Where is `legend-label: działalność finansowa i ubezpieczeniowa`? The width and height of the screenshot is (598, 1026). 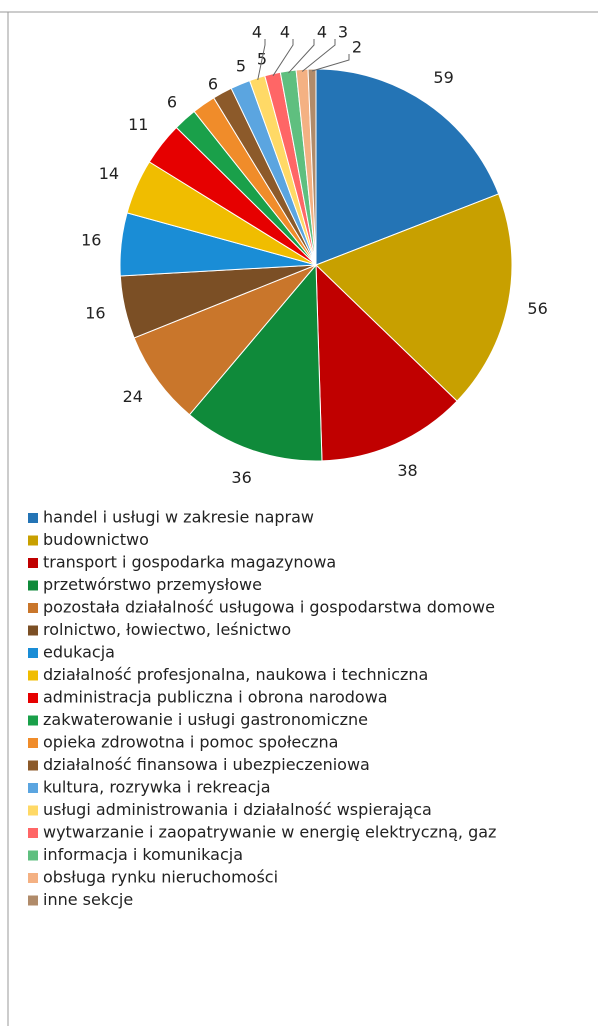 legend-label: działalność finansowa i ubezpieczeniowa is located at coordinates (206, 764).